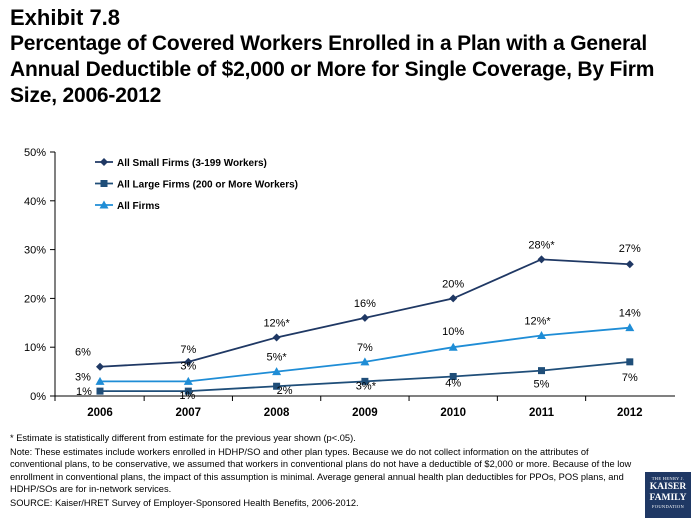 The height and width of the screenshot is (523, 697). I want to click on data-label: 6%, so click(83, 353).